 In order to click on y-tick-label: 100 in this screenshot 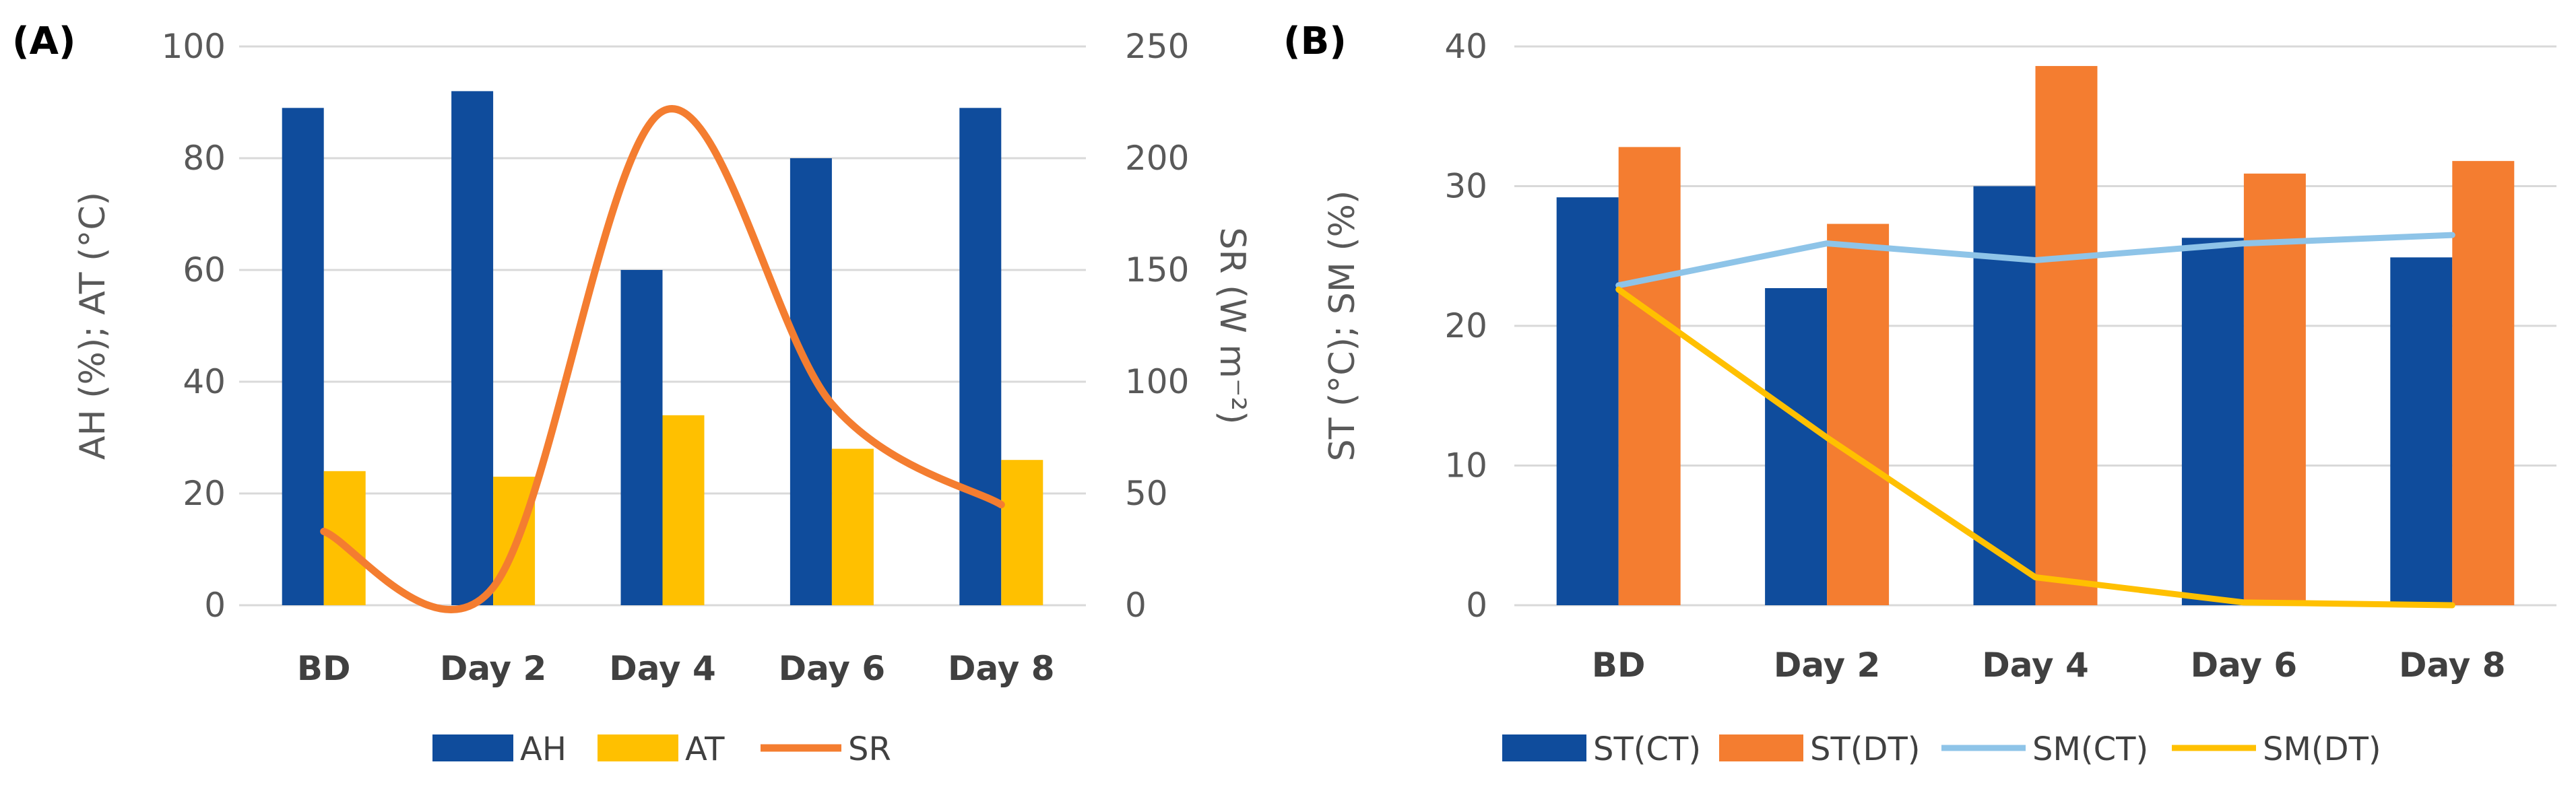, I will do `click(194, 47)`.